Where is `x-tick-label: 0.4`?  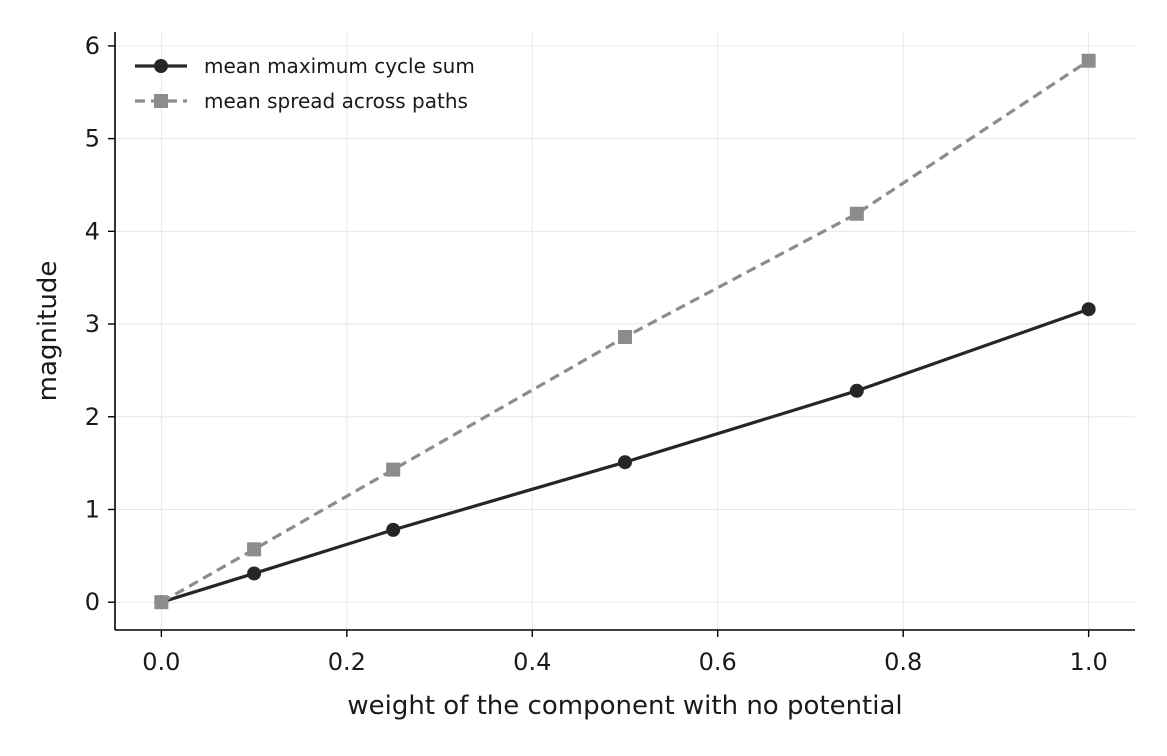 x-tick-label: 0.4 is located at coordinates (532, 662).